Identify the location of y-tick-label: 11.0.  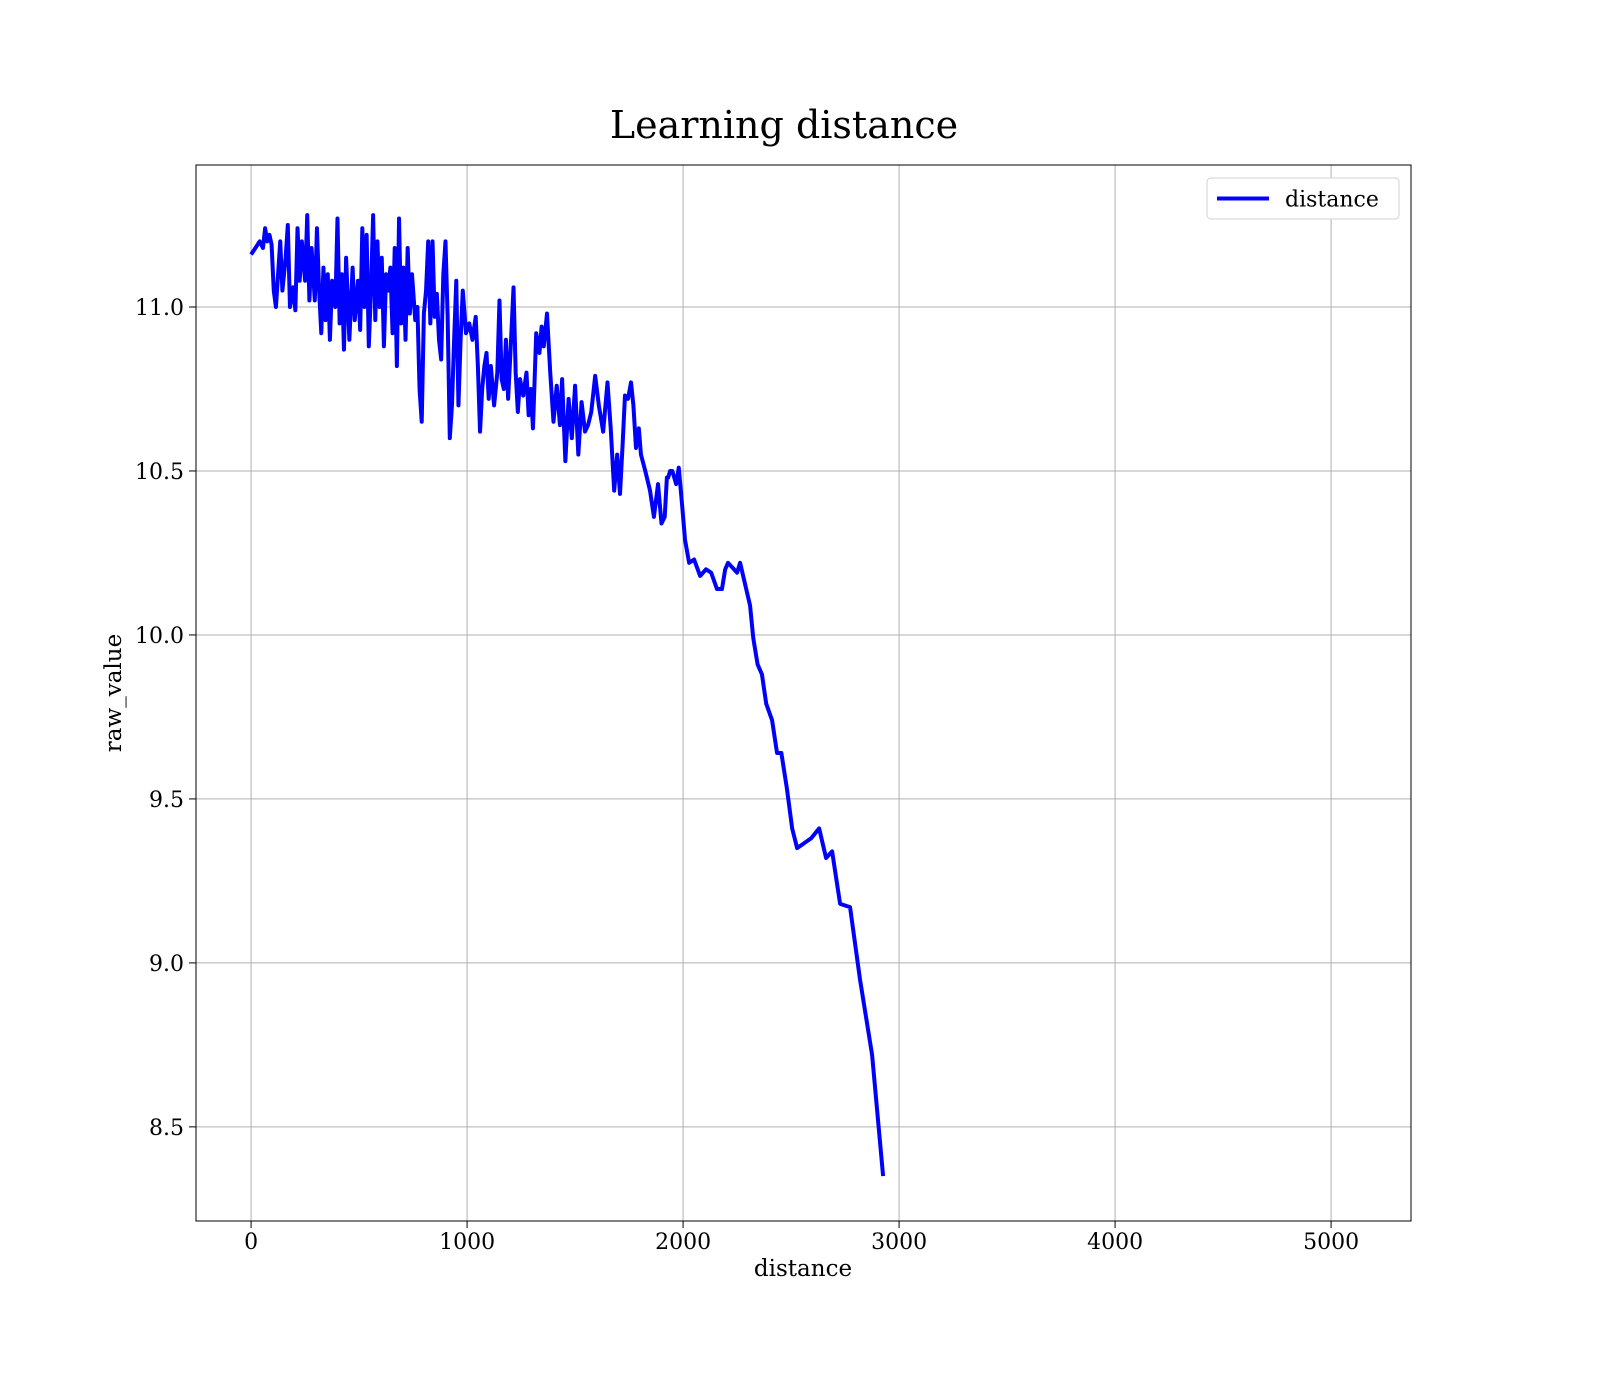
(159, 308).